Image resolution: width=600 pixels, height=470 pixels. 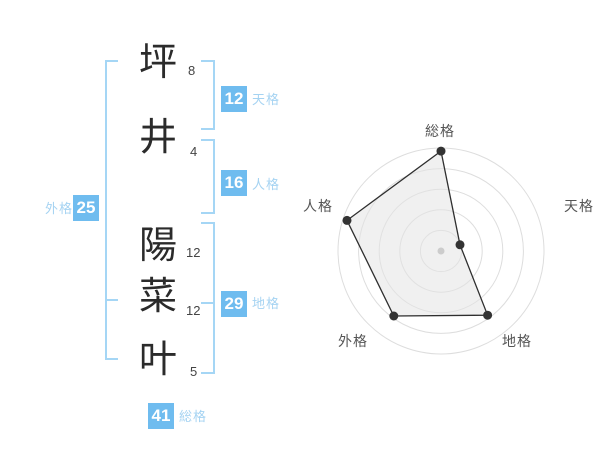 I want to click on stroke-count-5: 5, so click(x=194, y=371).